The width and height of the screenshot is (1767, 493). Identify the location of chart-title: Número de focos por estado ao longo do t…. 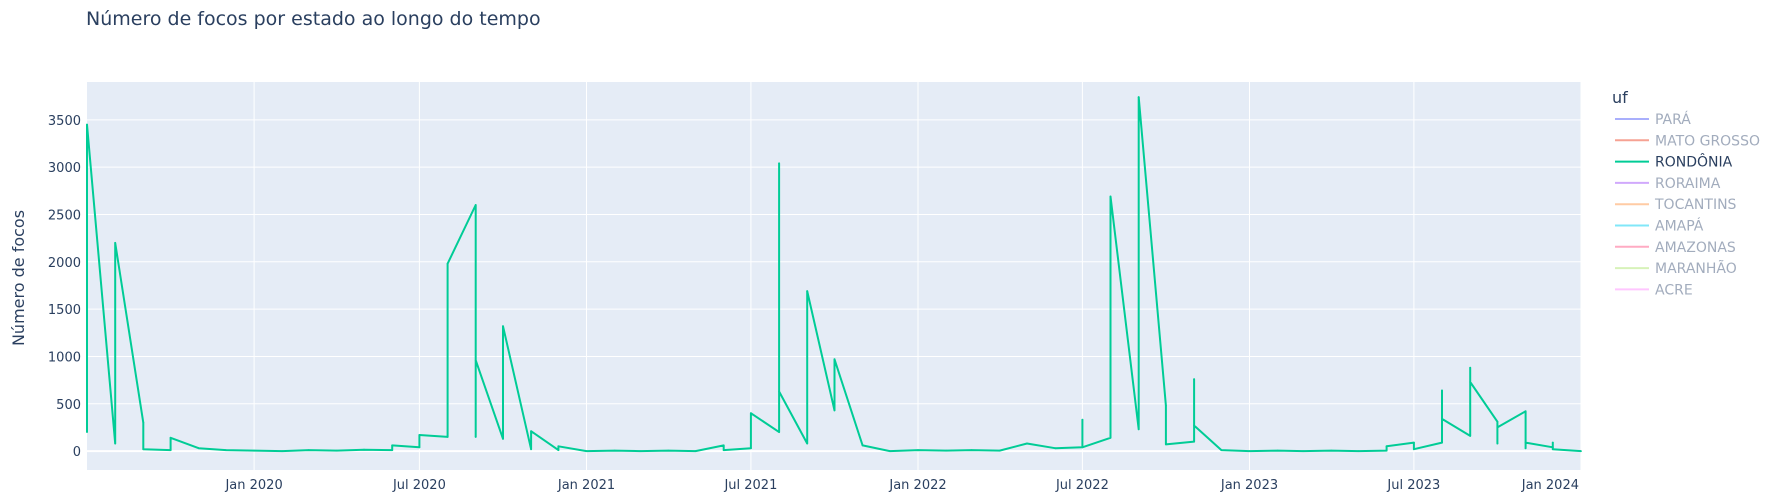
(313, 19).